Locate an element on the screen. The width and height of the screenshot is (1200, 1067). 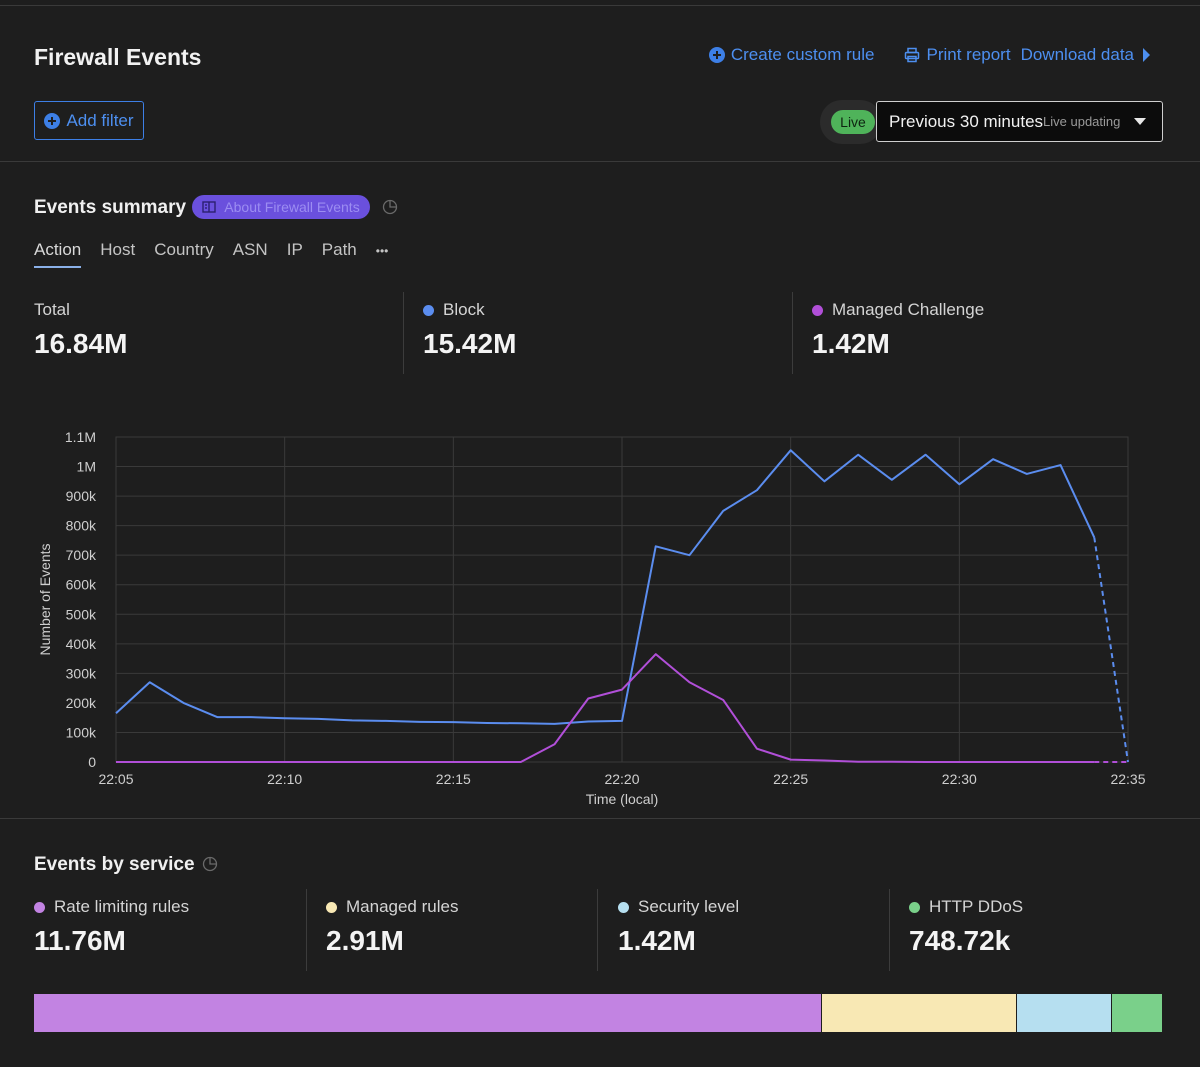
add-filter-button: Add filter is located at coordinates (89, 120).